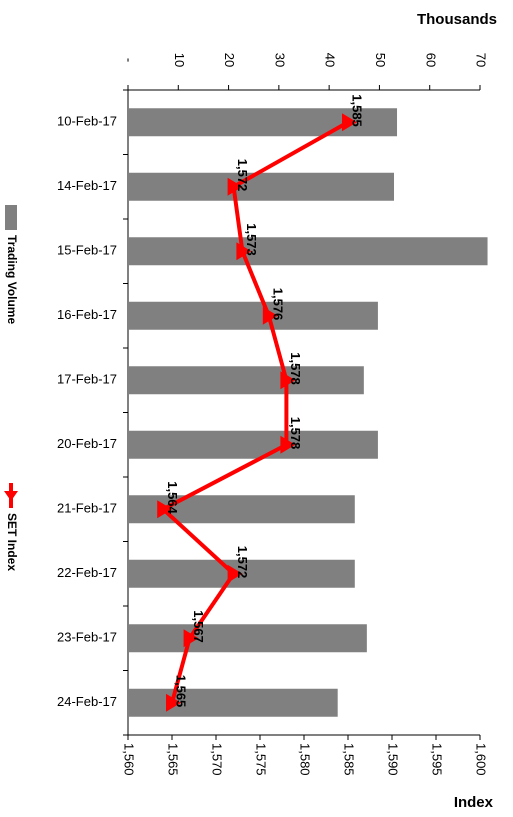  Describe the element at coordinates (87, 443) in the screenshot. I see `category-label: 20-Feb-17` at that location.